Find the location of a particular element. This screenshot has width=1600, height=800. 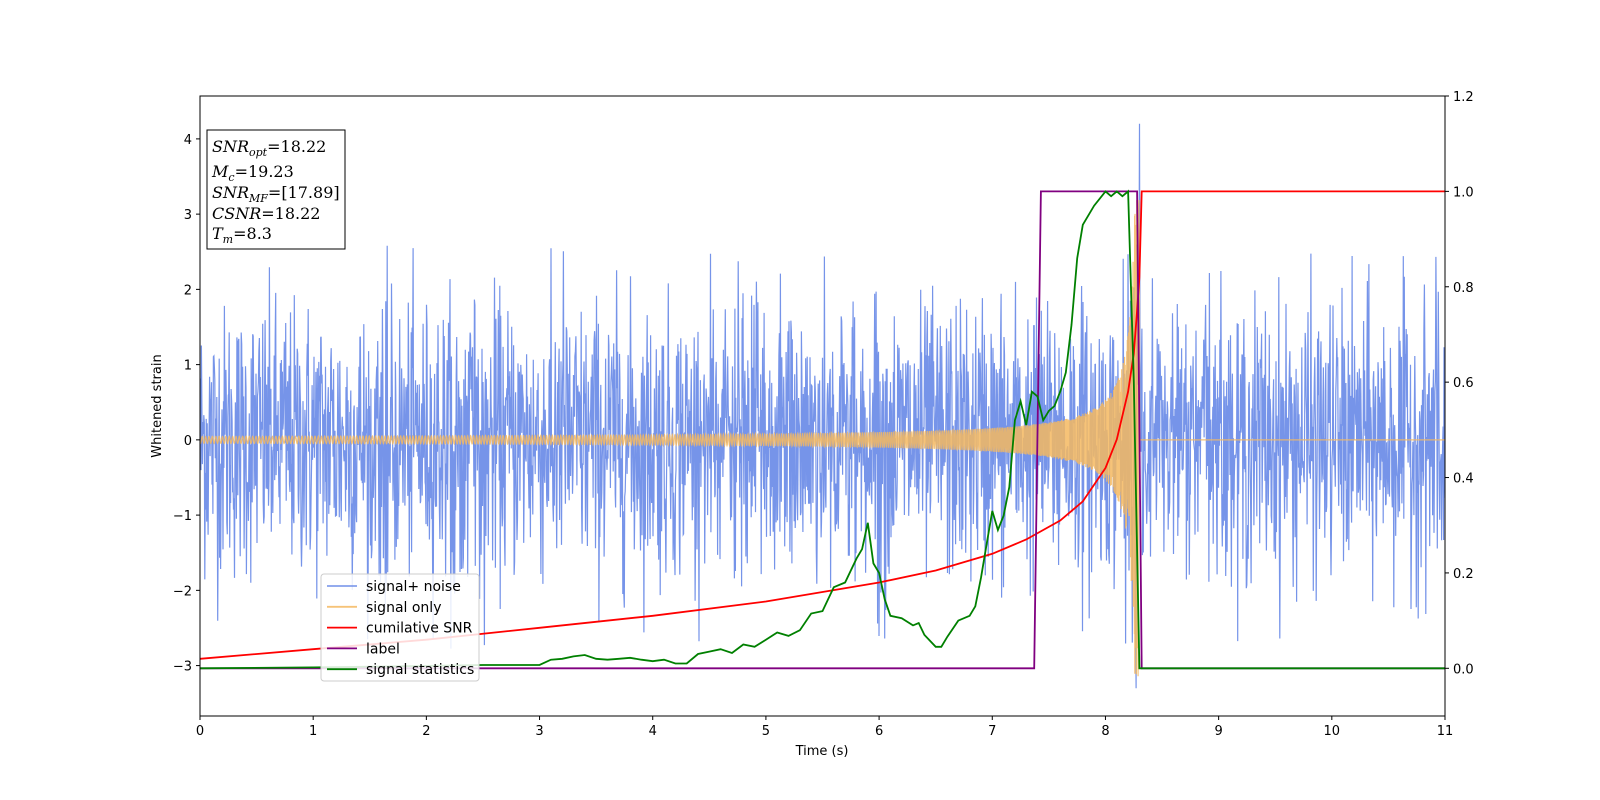

annotation-line: SNRMF=[17.89] is located at coordinates (276, 194).